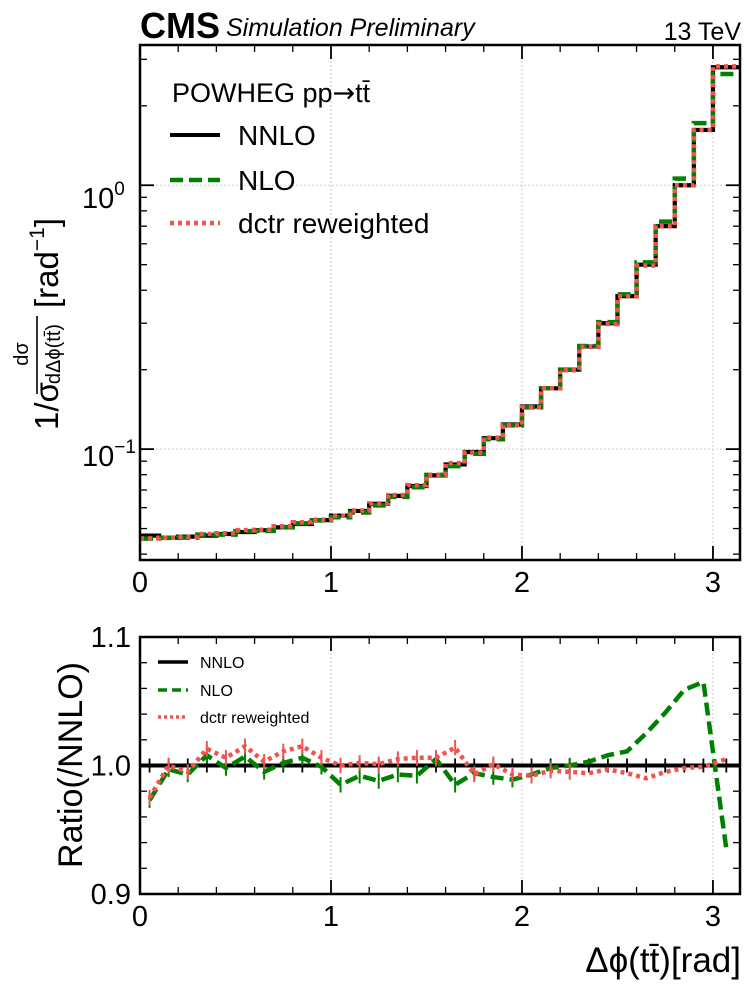 This screenshot has width=749, height=991. Describe the element at coordinates (233, 691) in the screenshot. I see `ratio-legend: NNLO NLO dctr reweighted` at that location.